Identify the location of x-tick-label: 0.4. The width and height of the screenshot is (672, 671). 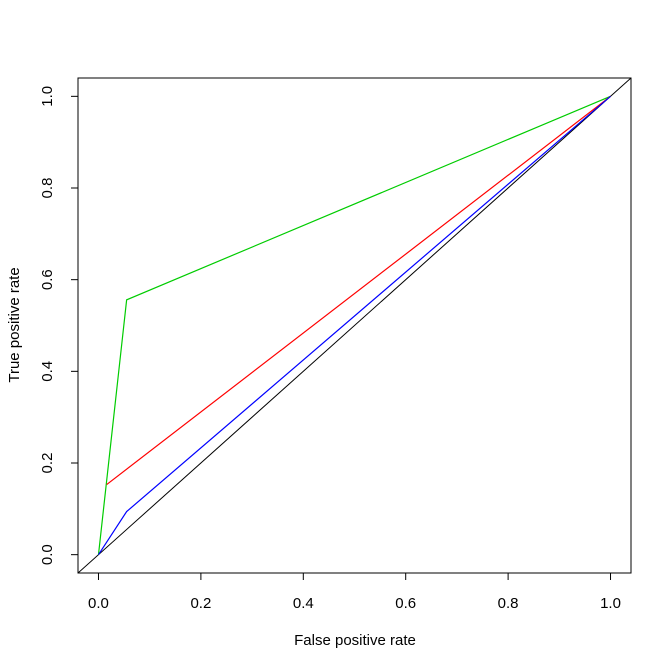
(303, 603).